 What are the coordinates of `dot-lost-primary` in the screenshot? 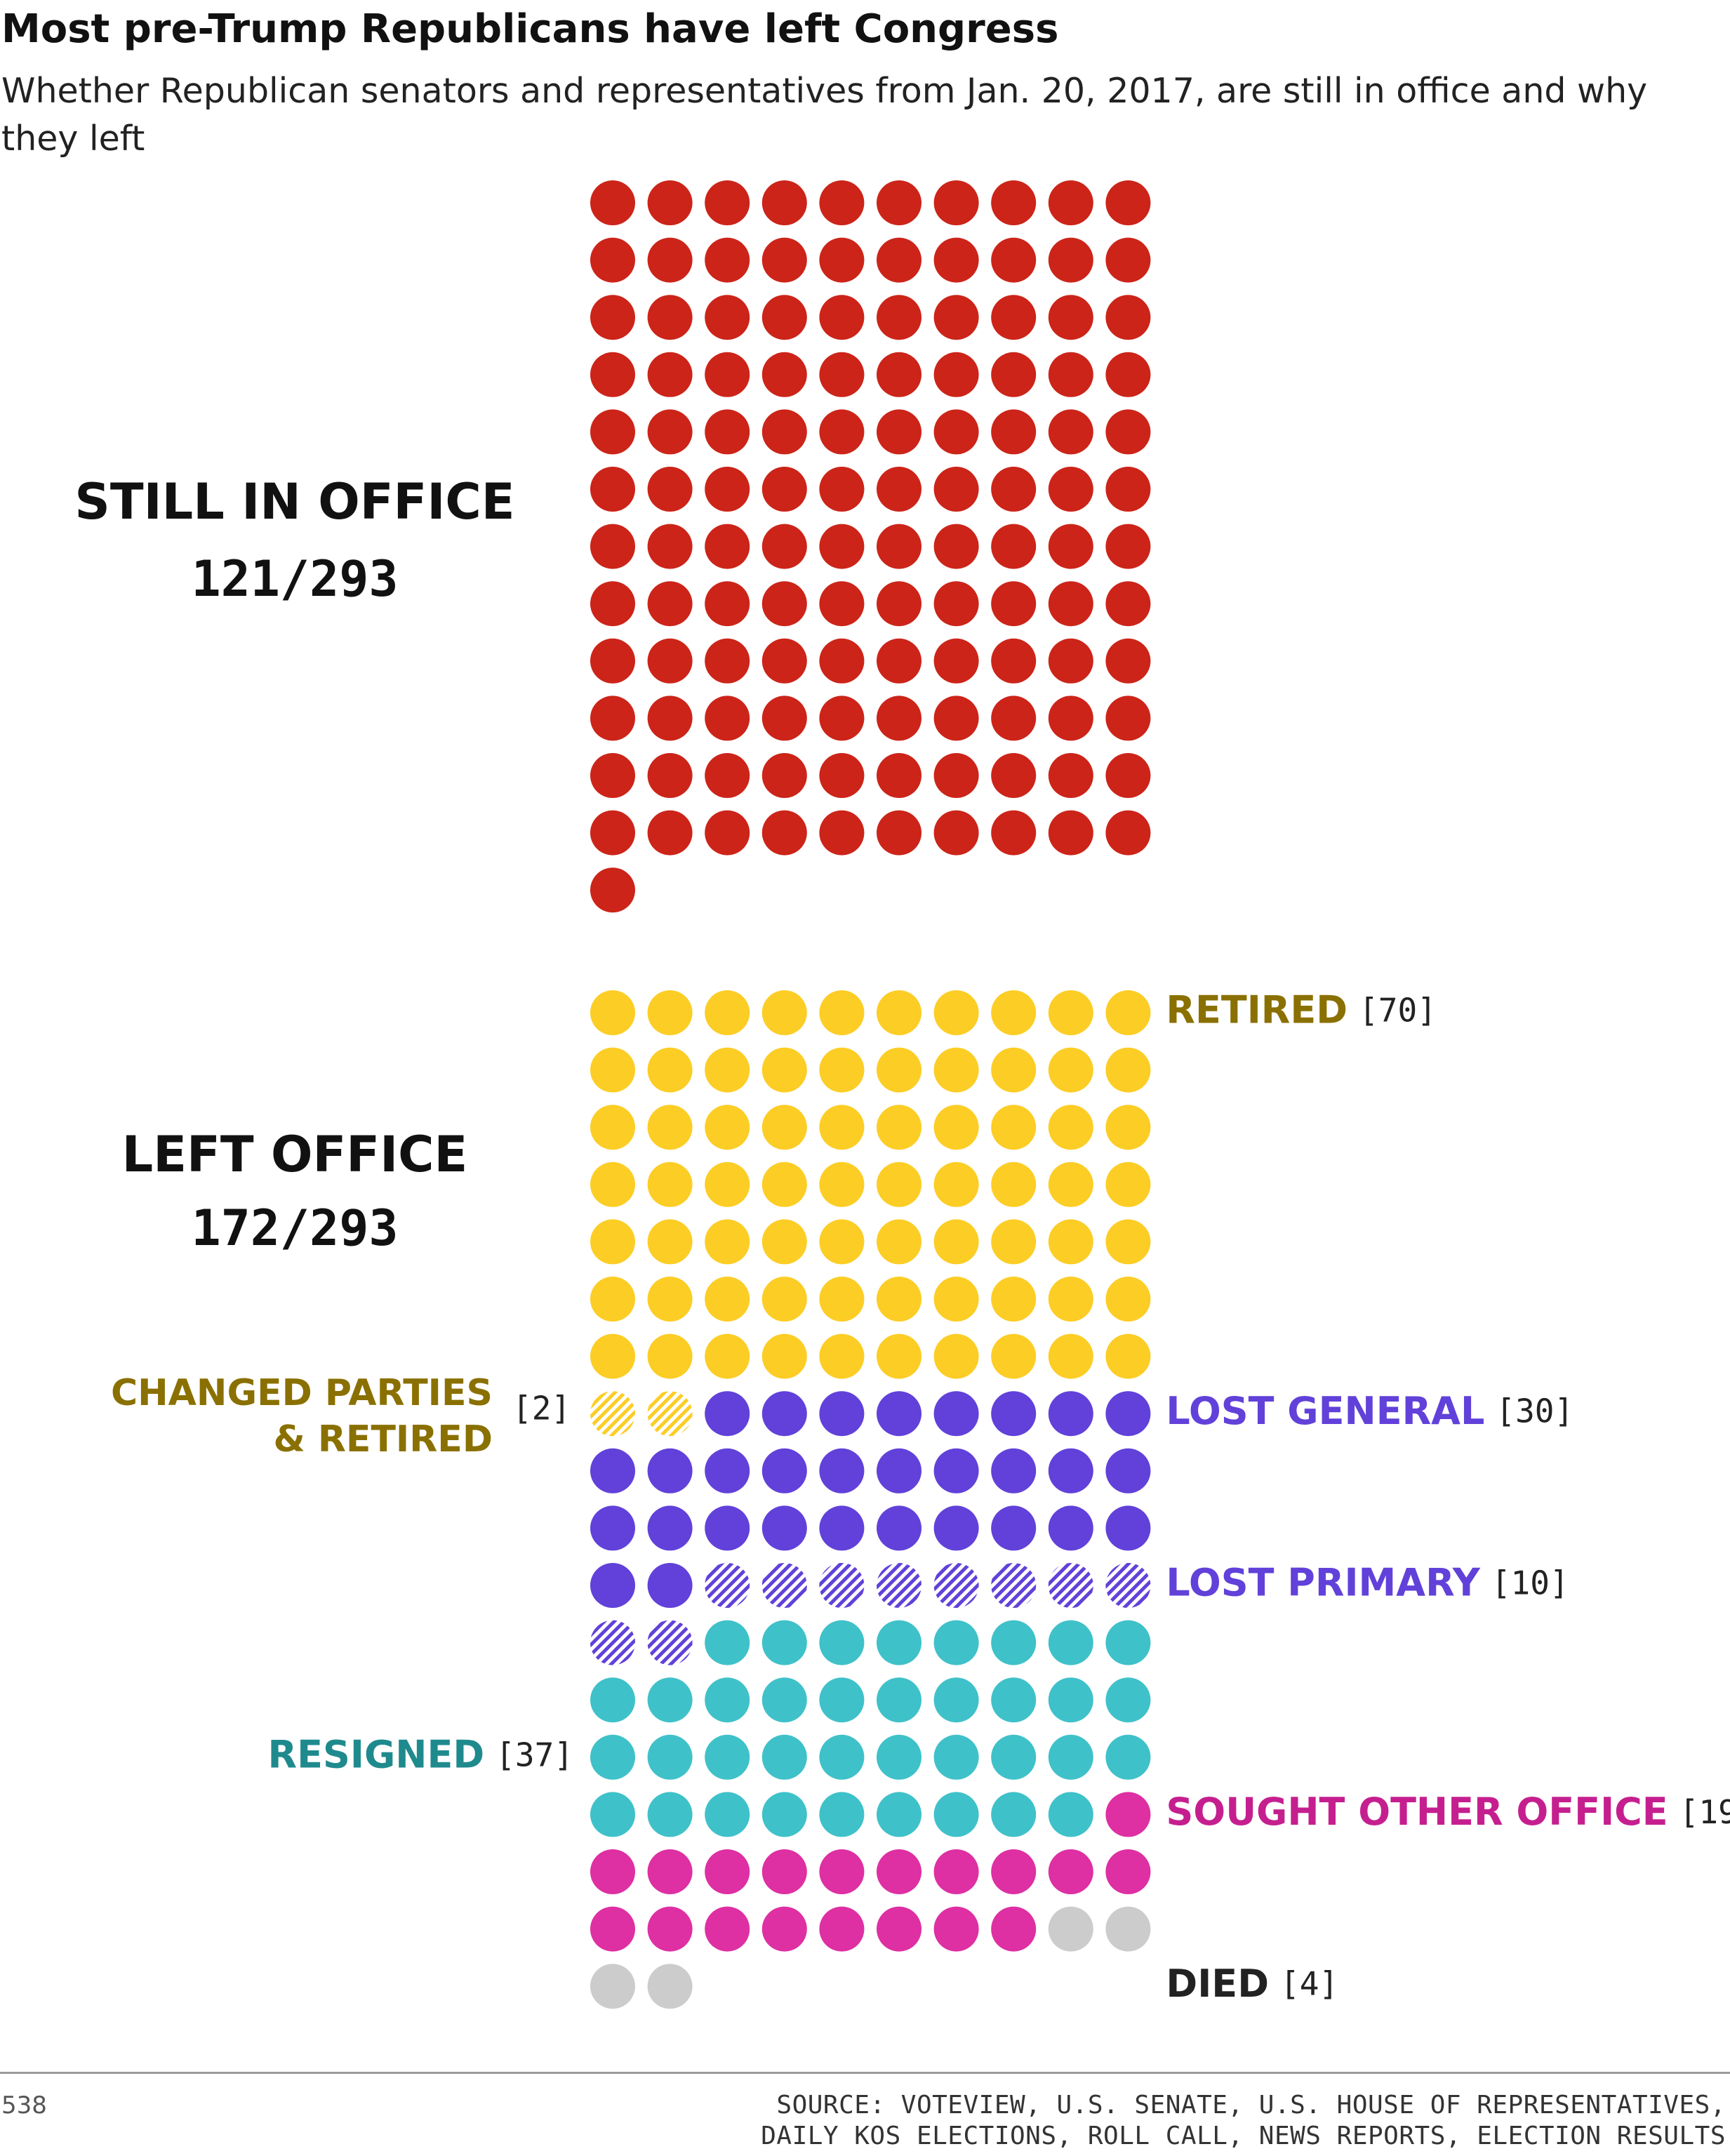 It's located at (727, 1585).